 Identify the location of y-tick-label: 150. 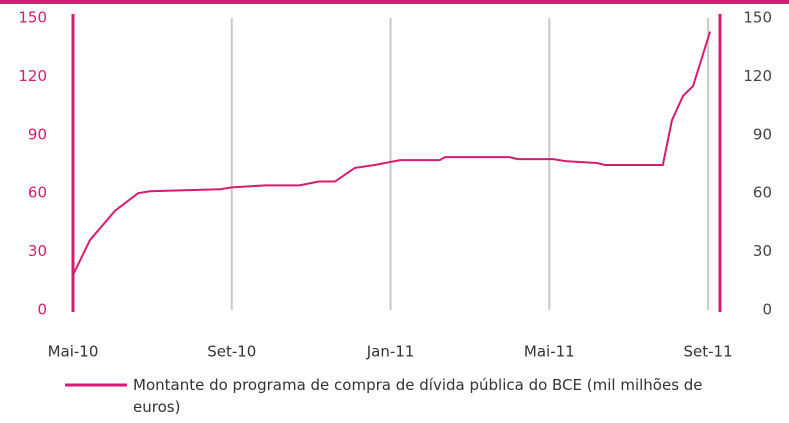
(32, 18).